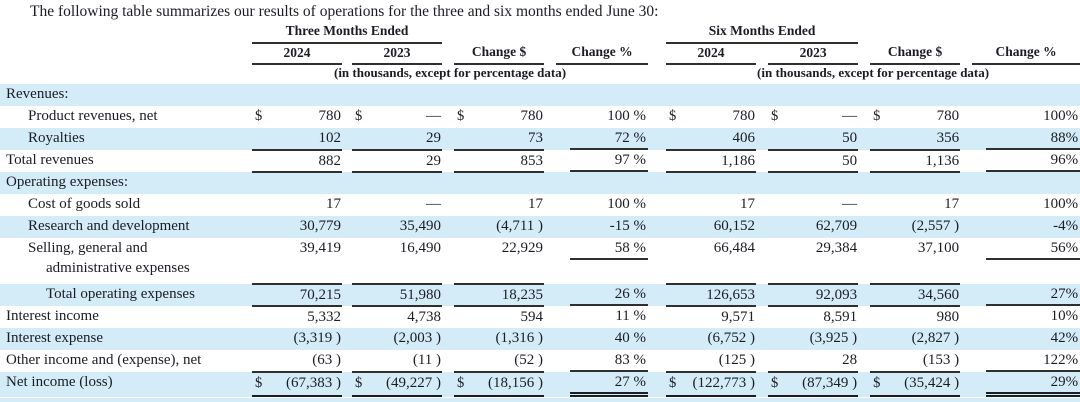 Image resolution: width=1080 pixels, height=402 pixels. Describe the element at coordinates (602, 161) in the screenshot. I see `pct-cell: 97 %` at that location.